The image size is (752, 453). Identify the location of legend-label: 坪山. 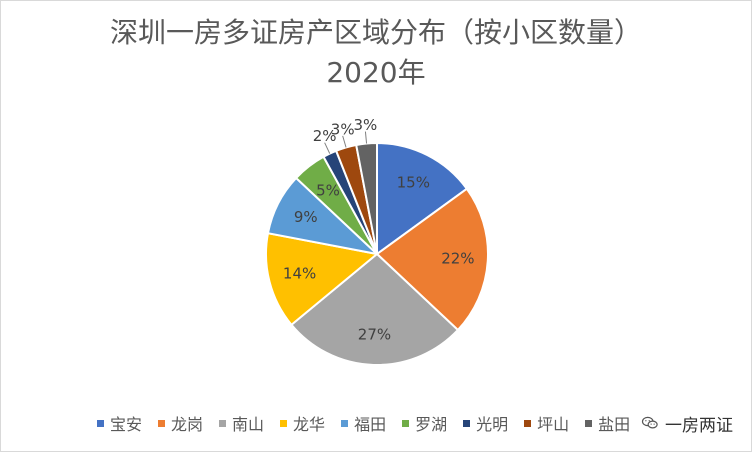
(553, 424).